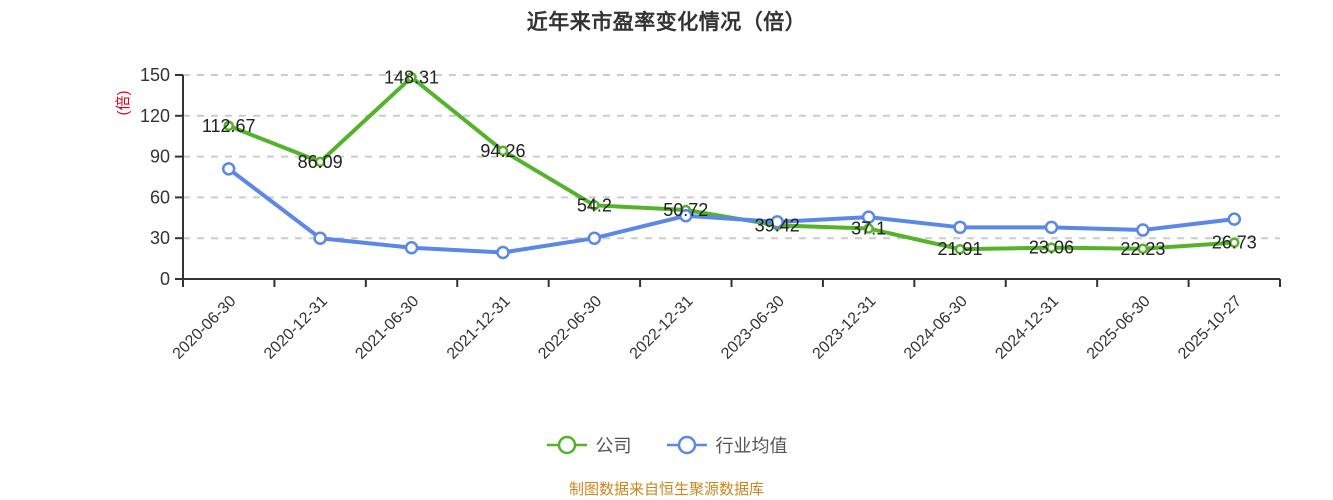 Image resolution: width=1333 pixels, height=500 pixels. What do you see at coordinates (123, 103) in the screenshot?
I see `y-axis-unit-label: (倍)` at bounding box center [123, 103].